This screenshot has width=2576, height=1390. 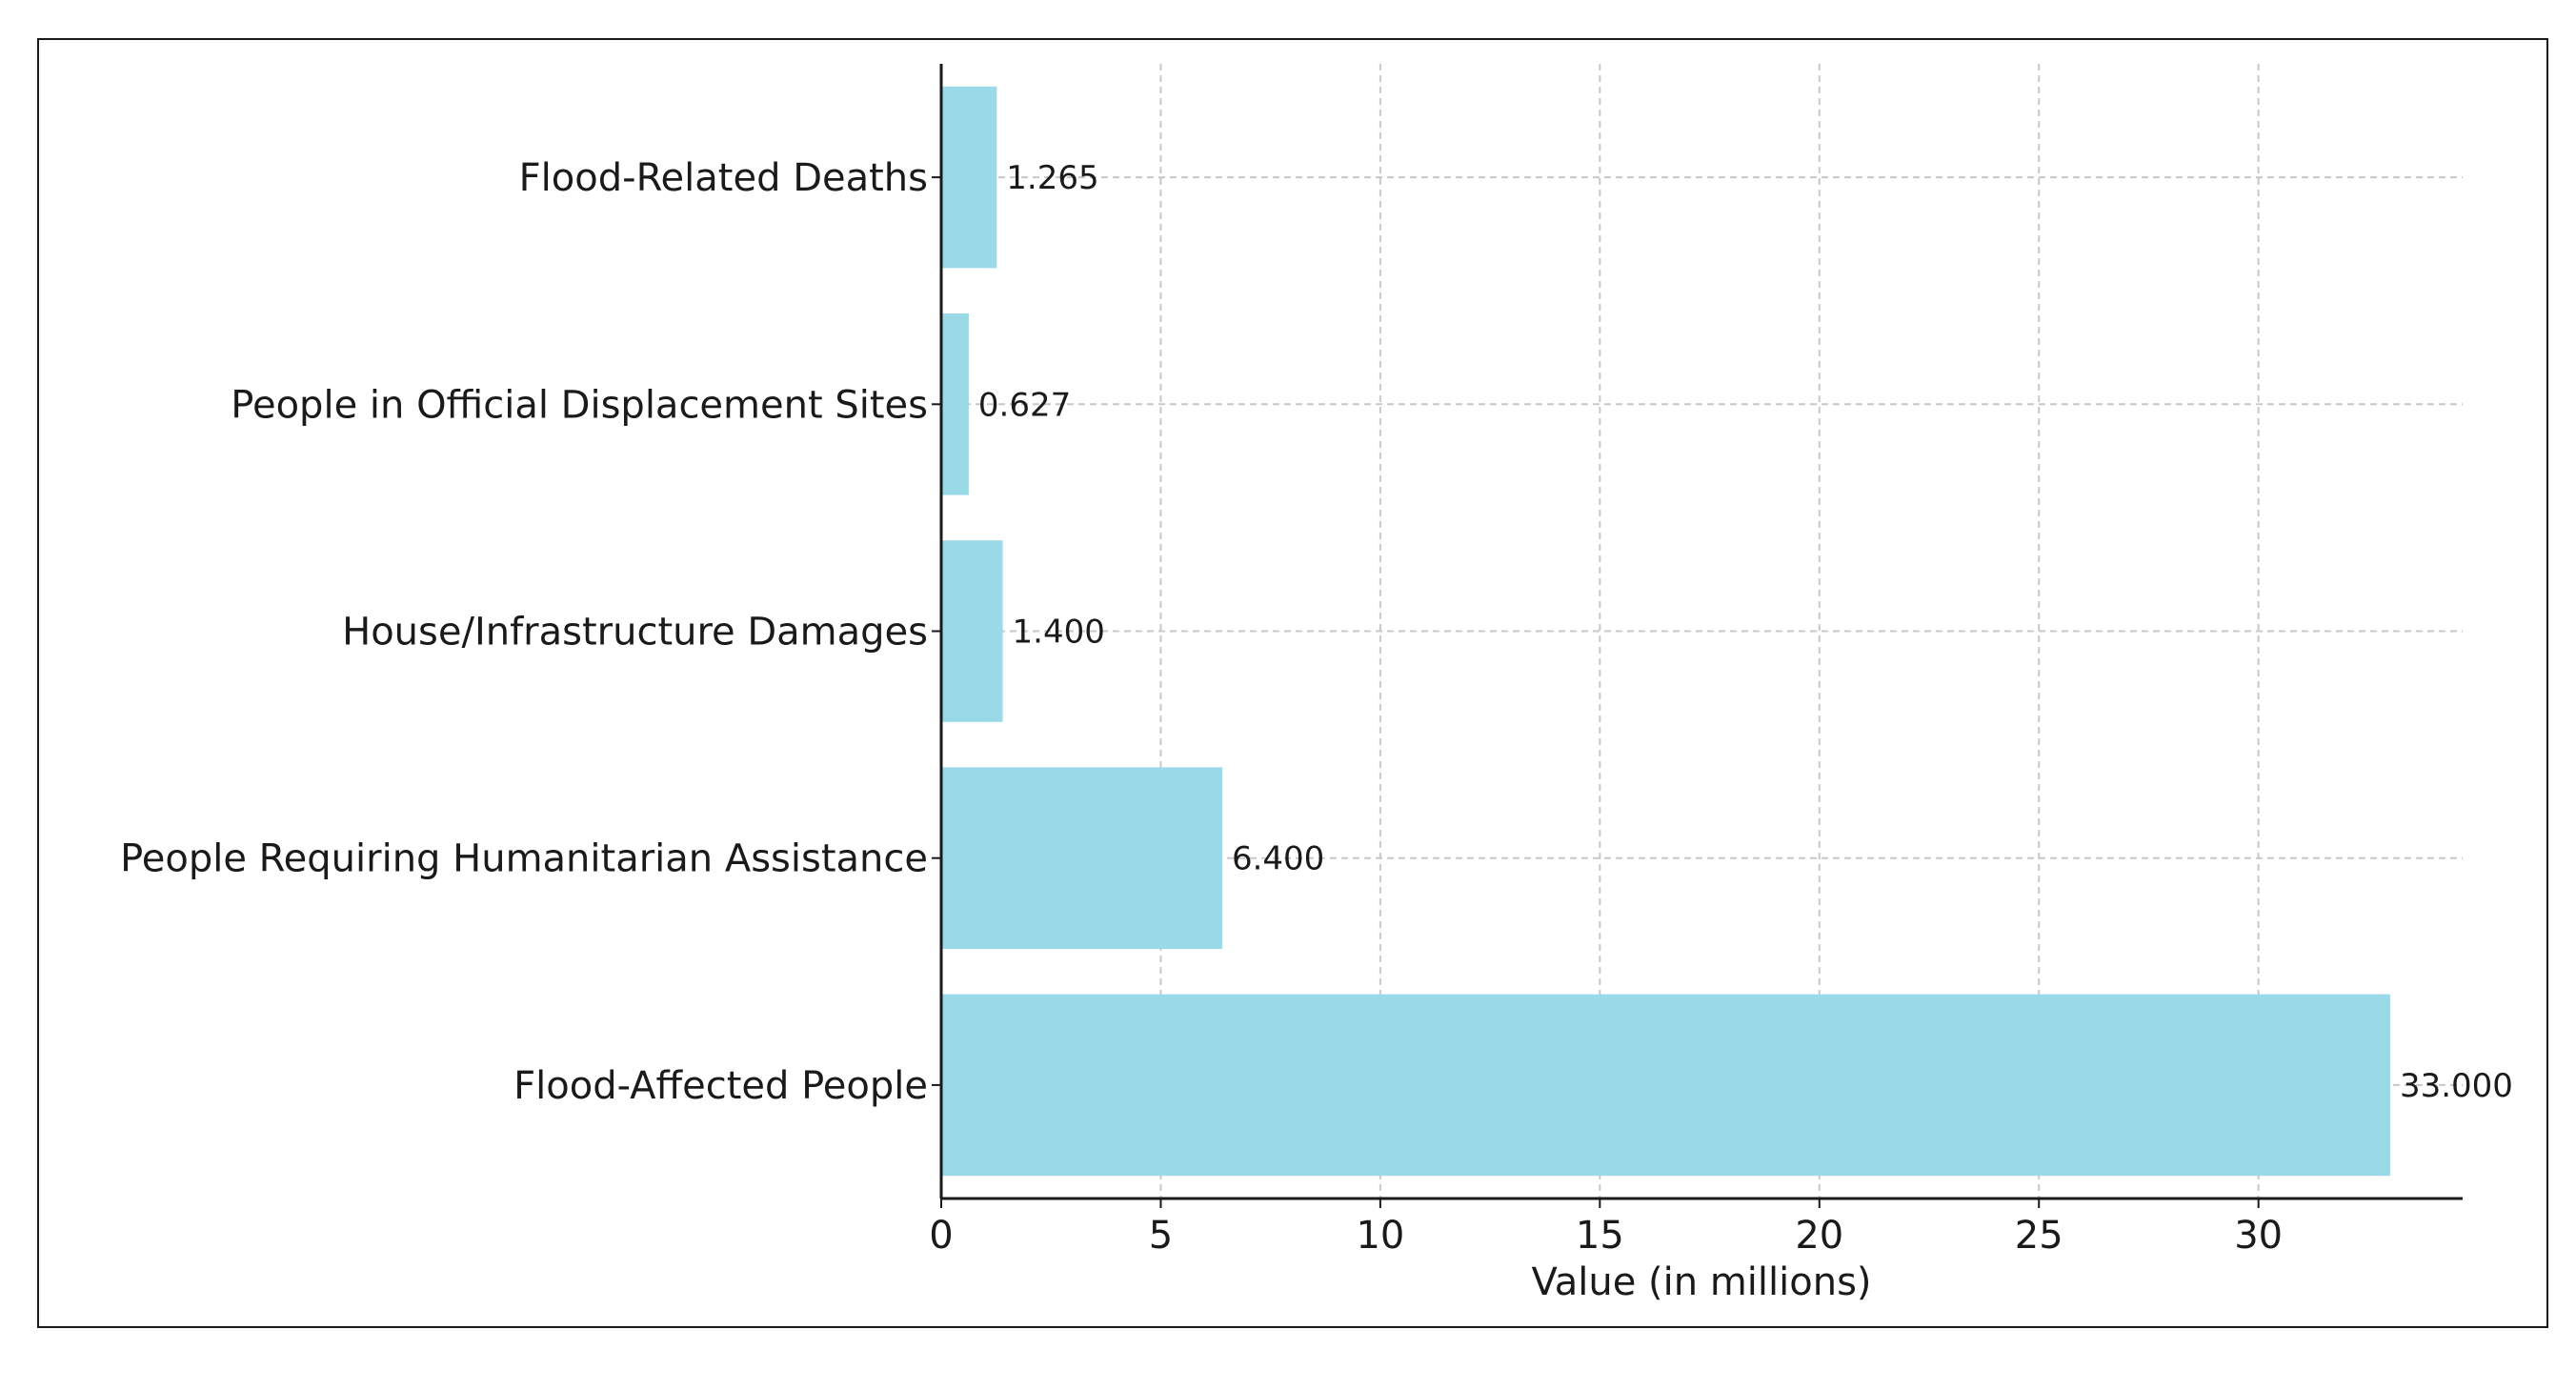 What do you see at coordinates (1600, 1236) in the screenshot?
I see `x-tick-label: 15` at bounding box center [1600, 1236].